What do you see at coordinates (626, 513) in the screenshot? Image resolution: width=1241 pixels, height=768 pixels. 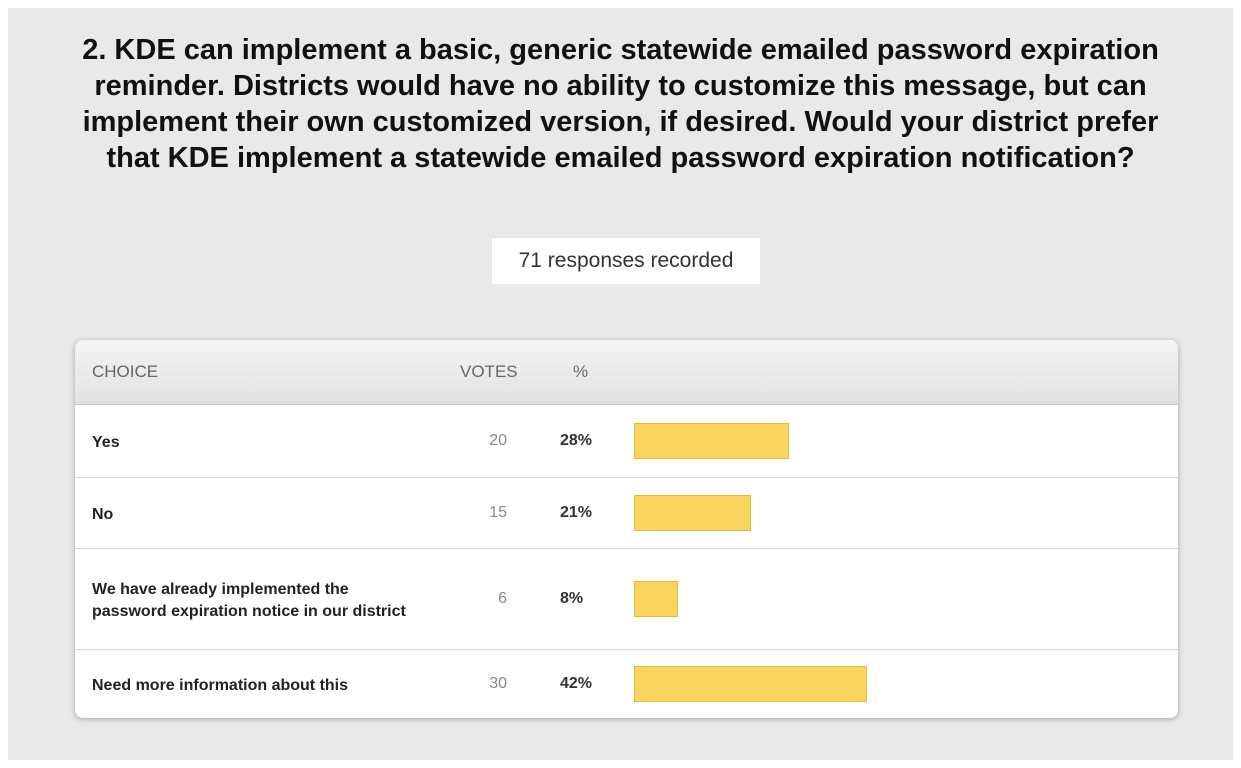 I see `table-row: No 15 21%` at bounding box center [626, 513].